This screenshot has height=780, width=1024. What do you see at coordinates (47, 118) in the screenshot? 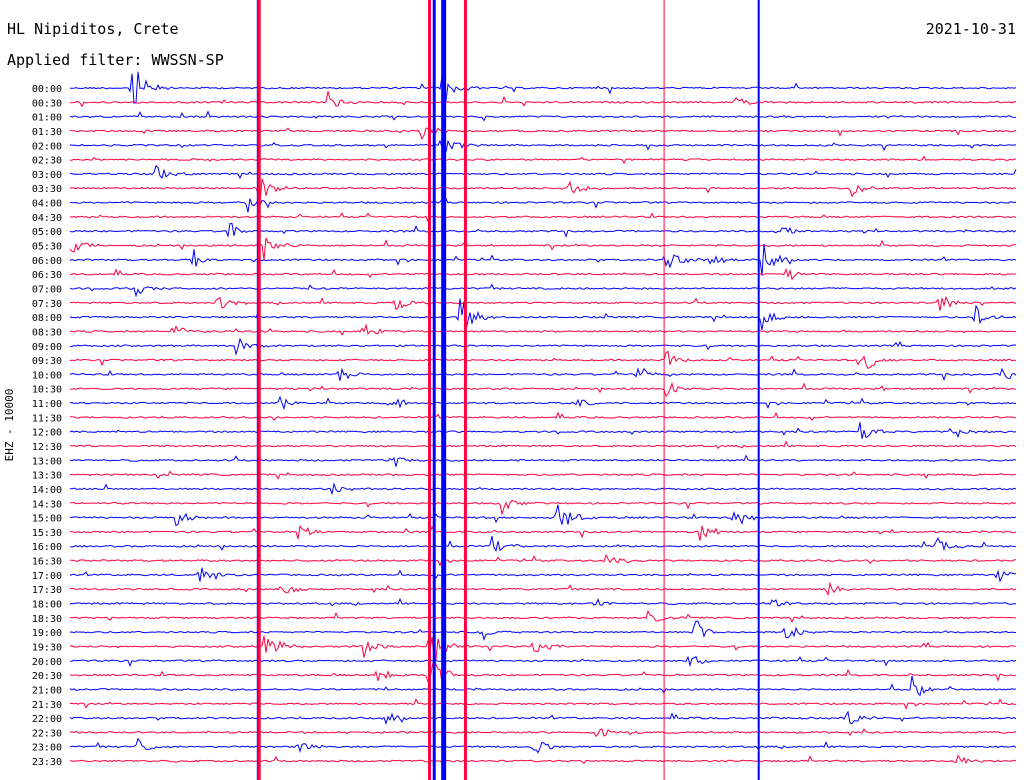
I see `row-time-label: 01:00` at bounding box center [47, 118].